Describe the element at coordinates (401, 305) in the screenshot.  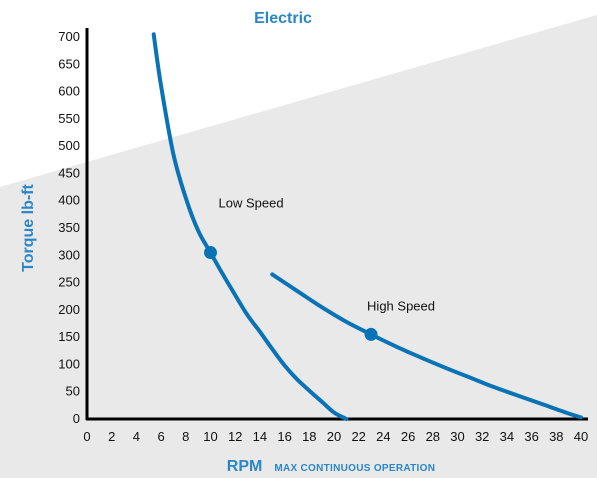
I see `series-label-high-speed: High Speed` at that location.